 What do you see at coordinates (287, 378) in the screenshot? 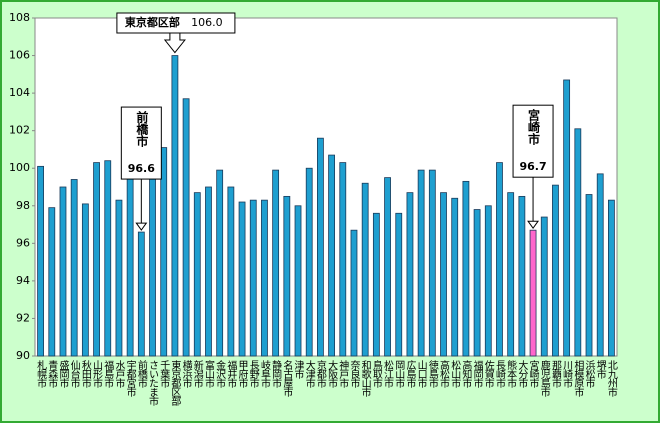
I see `x-tick-label: 名古屋市` at bounding box center [287, 378].